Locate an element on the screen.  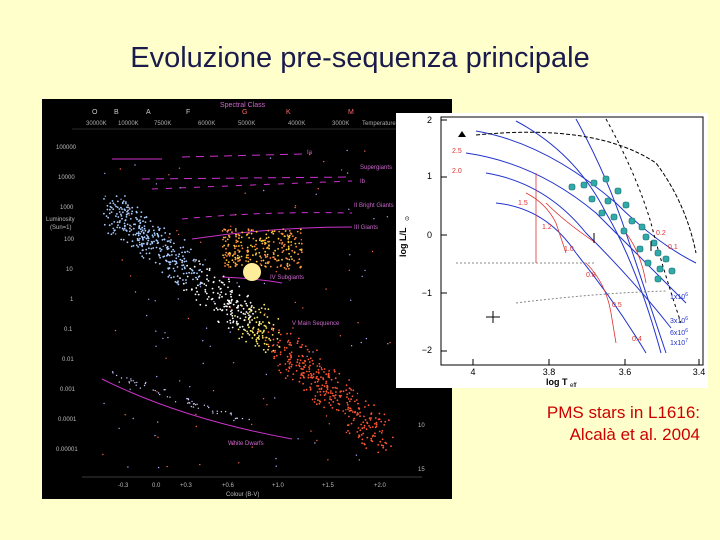
lum-tick-10: 0.00001 is located at coordinates (67, 450).